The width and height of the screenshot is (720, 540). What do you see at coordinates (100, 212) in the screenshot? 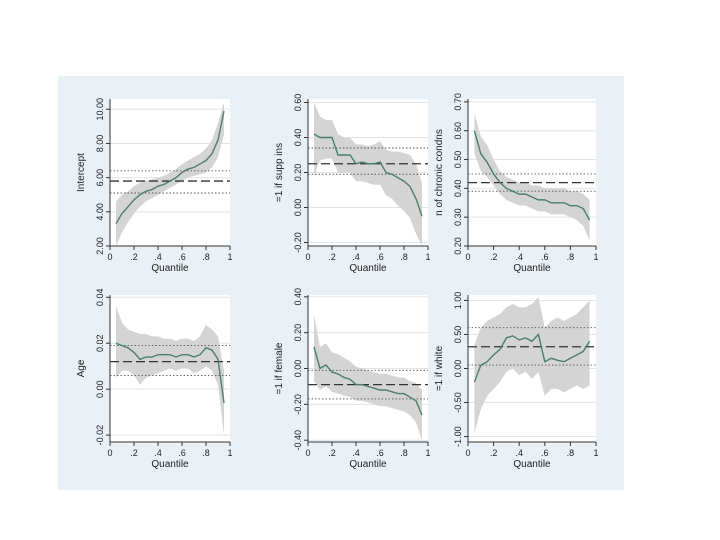
I see `y-tick-label: 4.00` at bounding box center [100, 212].